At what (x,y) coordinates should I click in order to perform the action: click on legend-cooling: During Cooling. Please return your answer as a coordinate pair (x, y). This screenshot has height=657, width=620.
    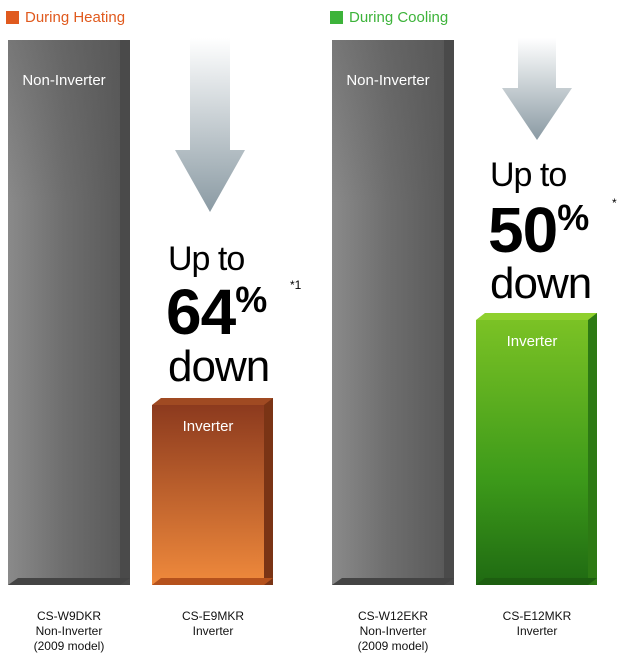
    Looking at the image, I should click on (389, 17).